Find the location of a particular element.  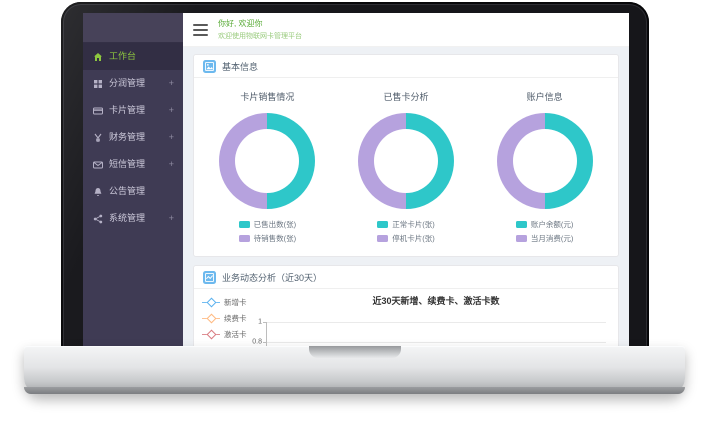

y-axis-line is located at coordinates (266, 337).